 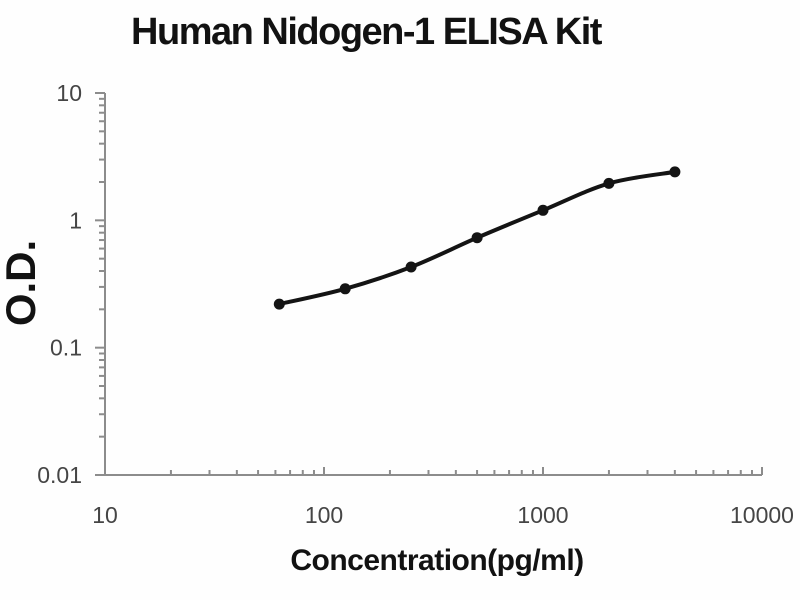 What do you see at coordinates (105, 515) in the screenshot?
I see `x-tick-label: 10` at bounding box center [105, 515].